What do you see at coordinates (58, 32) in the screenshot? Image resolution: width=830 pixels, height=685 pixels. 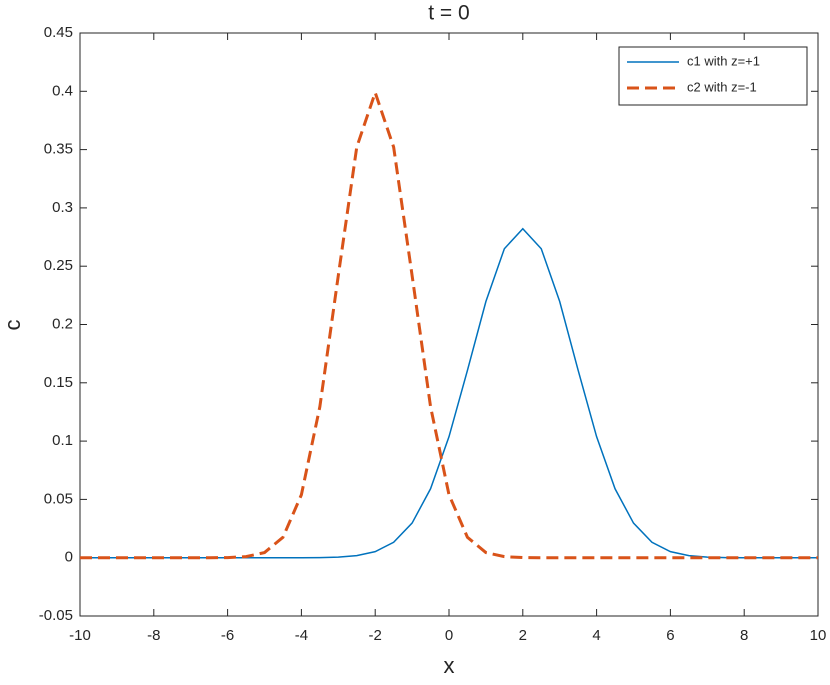 I see `y-tick-label: 0.45` at bounding box center [58, 32].